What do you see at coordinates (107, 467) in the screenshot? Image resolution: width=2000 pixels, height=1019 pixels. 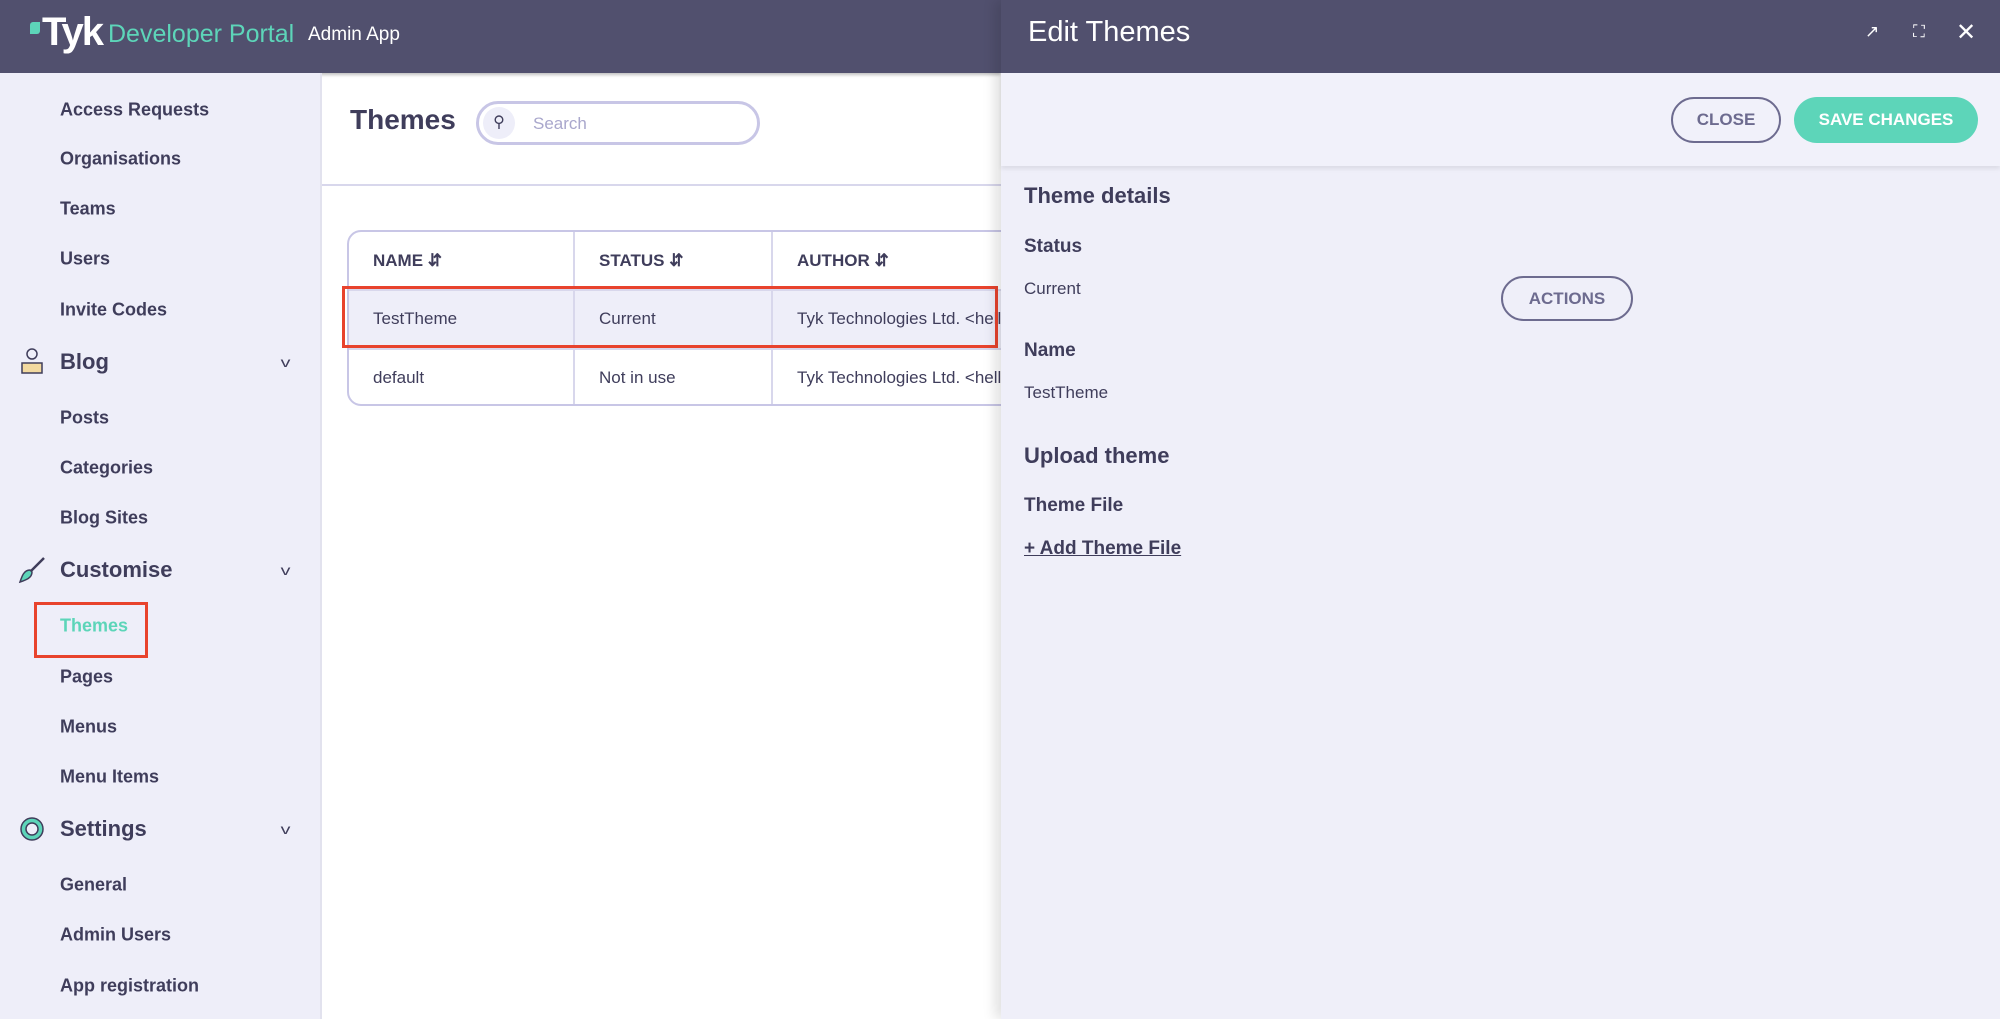 I see `sidebar-item-categories: Categories` at bounding box center [107, 467].